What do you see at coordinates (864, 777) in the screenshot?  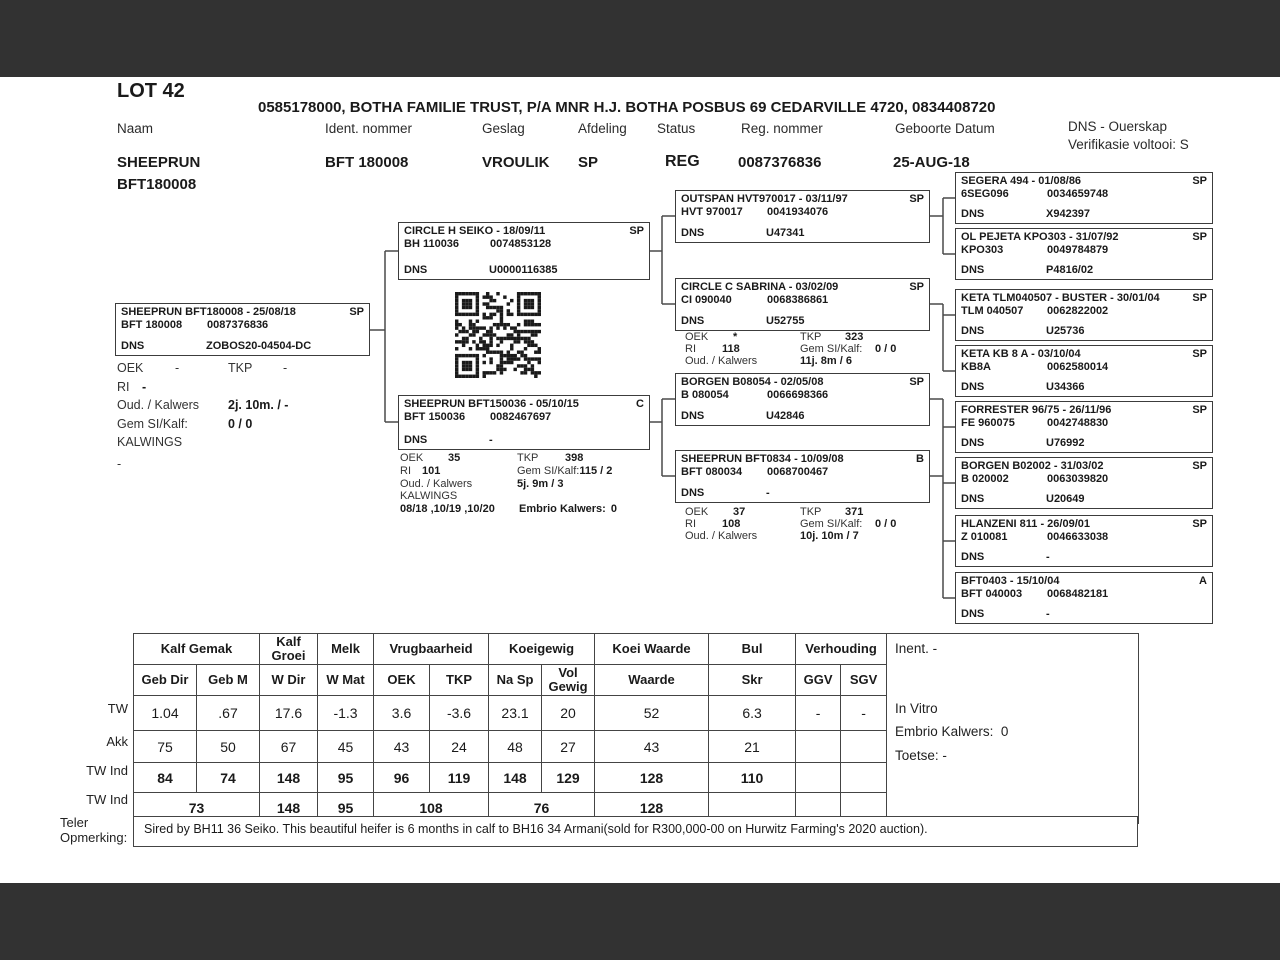 I see `twind1-cell` at bounding box center [864, 777].